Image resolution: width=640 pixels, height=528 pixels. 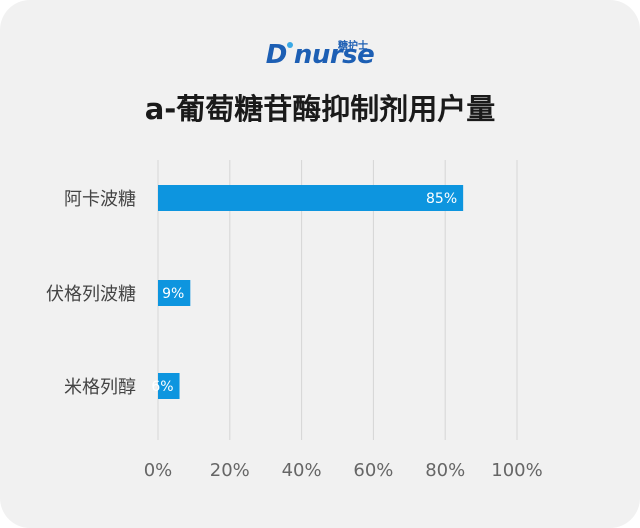 I want to click on x-tick-label: 40%, so click(x=302, y=470).